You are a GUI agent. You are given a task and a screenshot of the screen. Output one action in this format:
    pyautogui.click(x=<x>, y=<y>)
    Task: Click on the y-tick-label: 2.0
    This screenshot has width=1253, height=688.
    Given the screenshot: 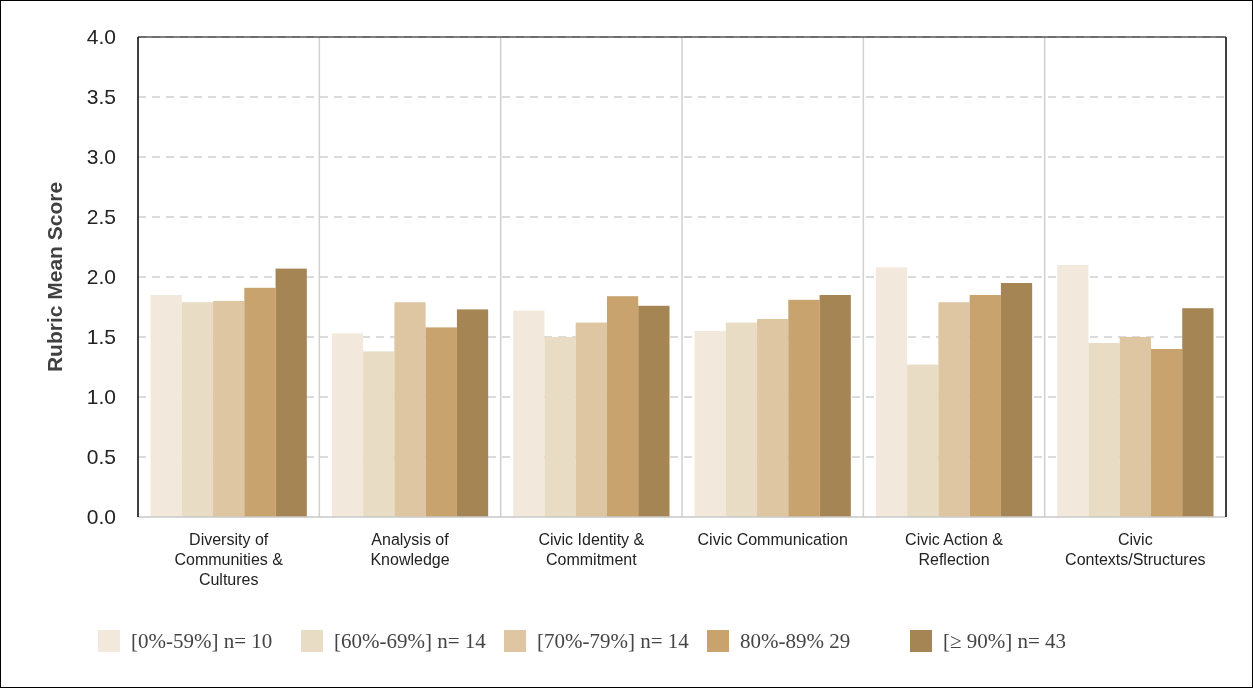 What is the action you would take?
    pyautogui.click(x=101, y=277)
    